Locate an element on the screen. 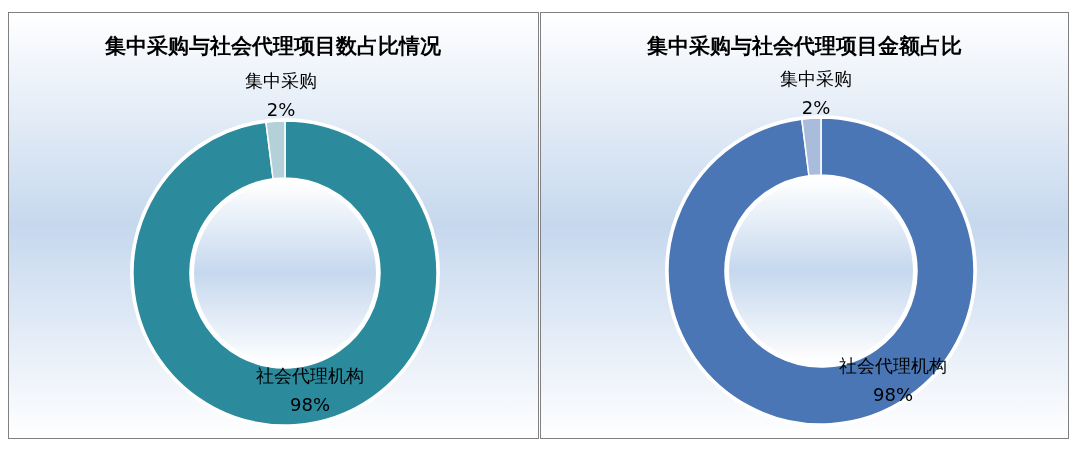 The height and width of the screenshot is (470, 1077). slice-label: 社会代理机构 is located at coordinates (310, 375).